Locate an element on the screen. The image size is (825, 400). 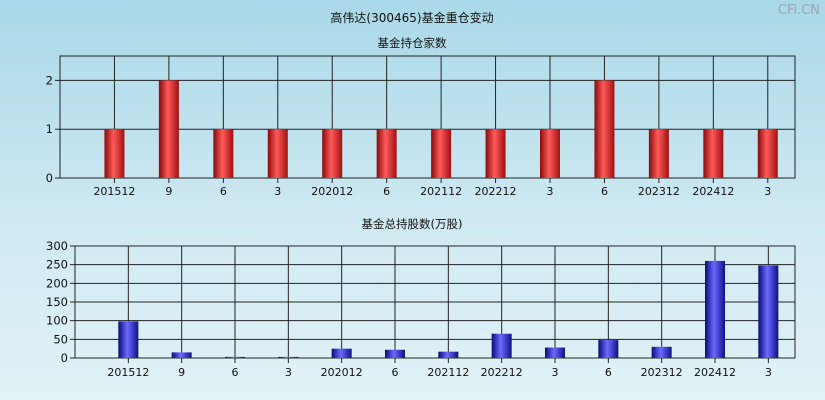
page-title: 高伟达(300465)基金重仓变动 is located at coordinates (411, 17).